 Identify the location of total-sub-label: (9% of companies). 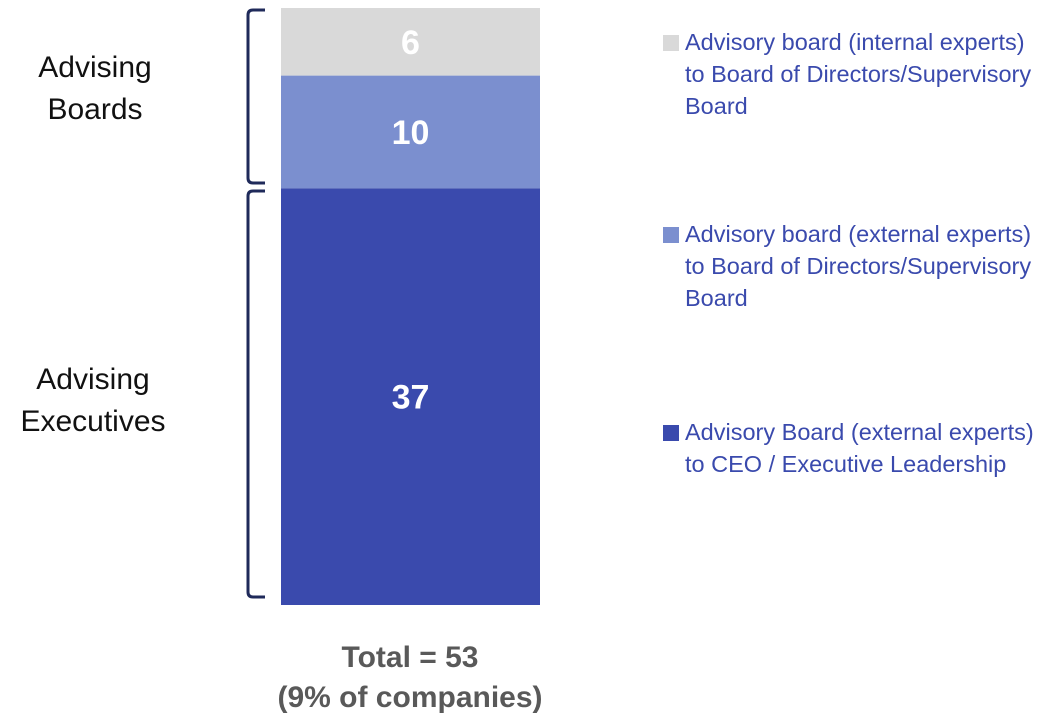
(410, 697).